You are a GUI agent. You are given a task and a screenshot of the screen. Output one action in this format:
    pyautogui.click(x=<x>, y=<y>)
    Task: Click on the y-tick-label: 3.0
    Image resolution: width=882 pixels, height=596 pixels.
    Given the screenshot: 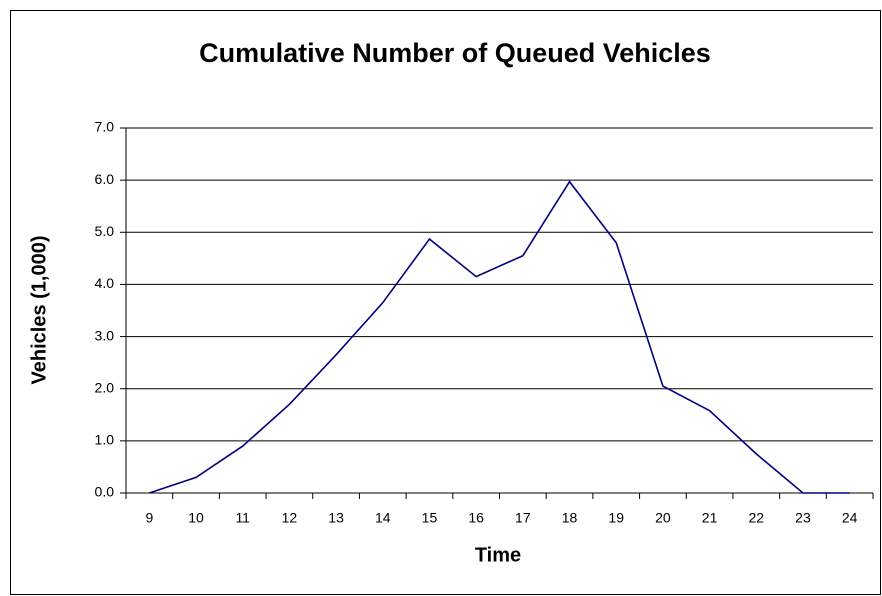 What is the action you would take?
    pyautogui.click(x=105, y=335)
    